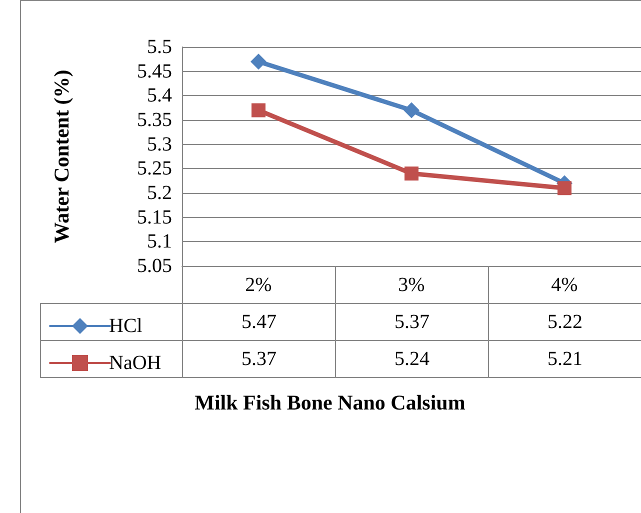  I want to click on y-tick-label: 5.1, so click(159, 241).